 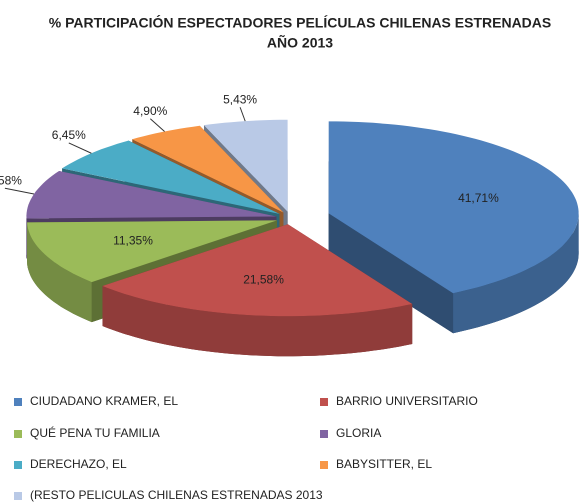 I want to click on chart-title: AÑO 2013, so click(x=300, y=42).